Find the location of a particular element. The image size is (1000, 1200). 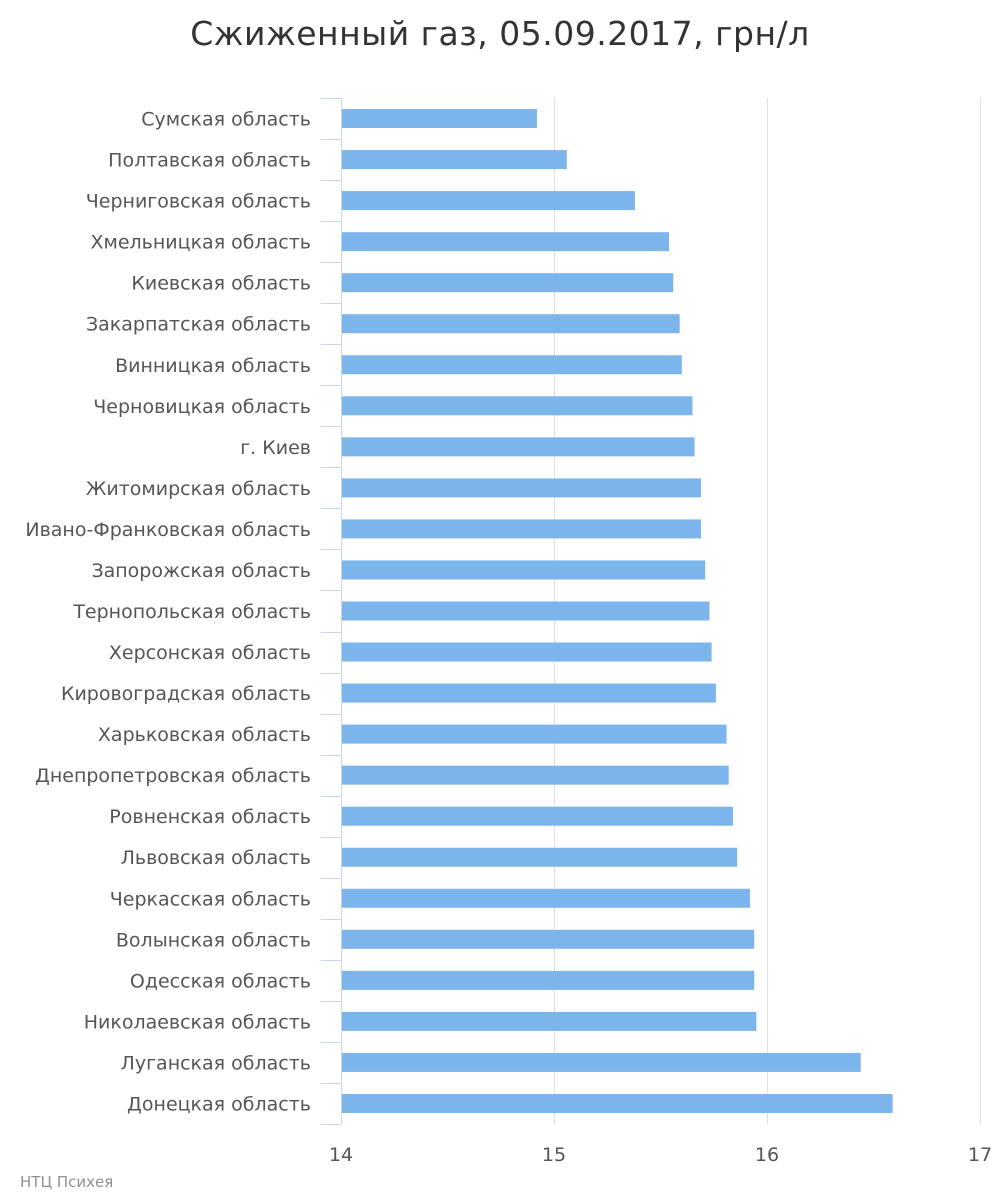

category-label: Черниговская область is located at coordinates (198, 202).